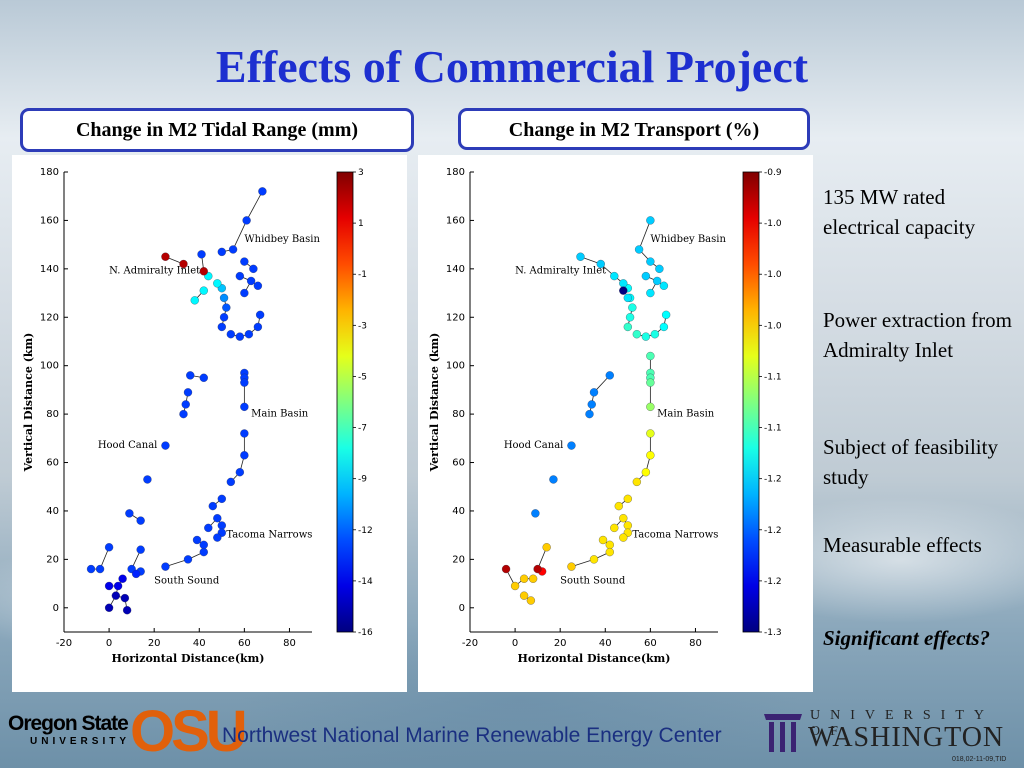  Describe the element at coordinates (751, 402) in the screenshot. I see `colorbar` at that location.